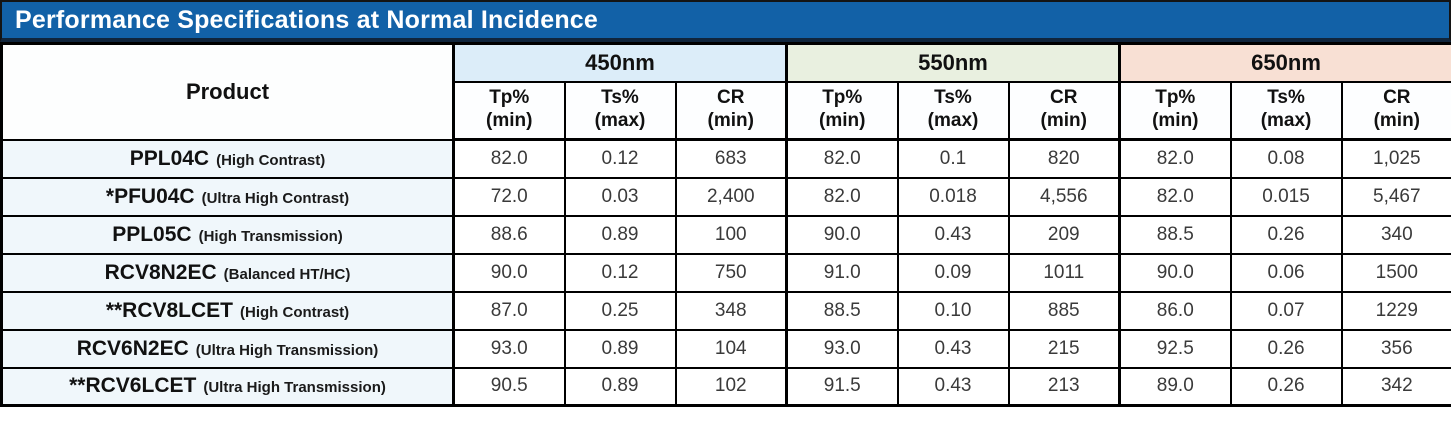 The height and width of the screenshot is (423, 1451). Describe the element at coordinates (731, 234) in the screenshot. I see `value-cell: 100` at that location.